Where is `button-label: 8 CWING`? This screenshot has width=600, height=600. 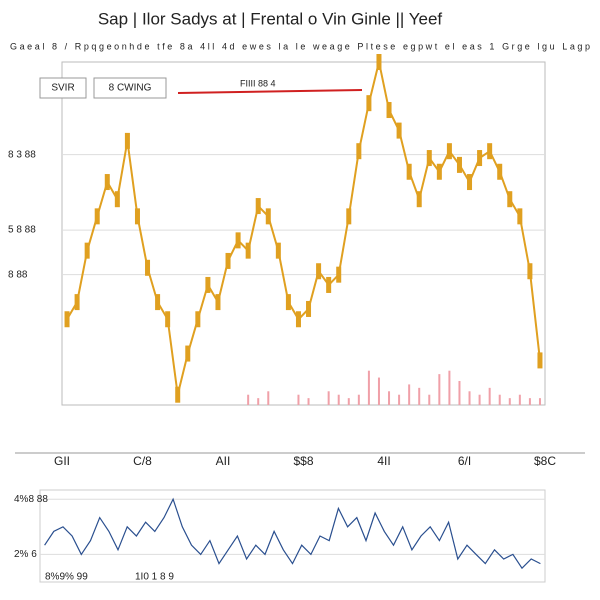
button-label: 8 CWING is located at coordinates (130, 88).